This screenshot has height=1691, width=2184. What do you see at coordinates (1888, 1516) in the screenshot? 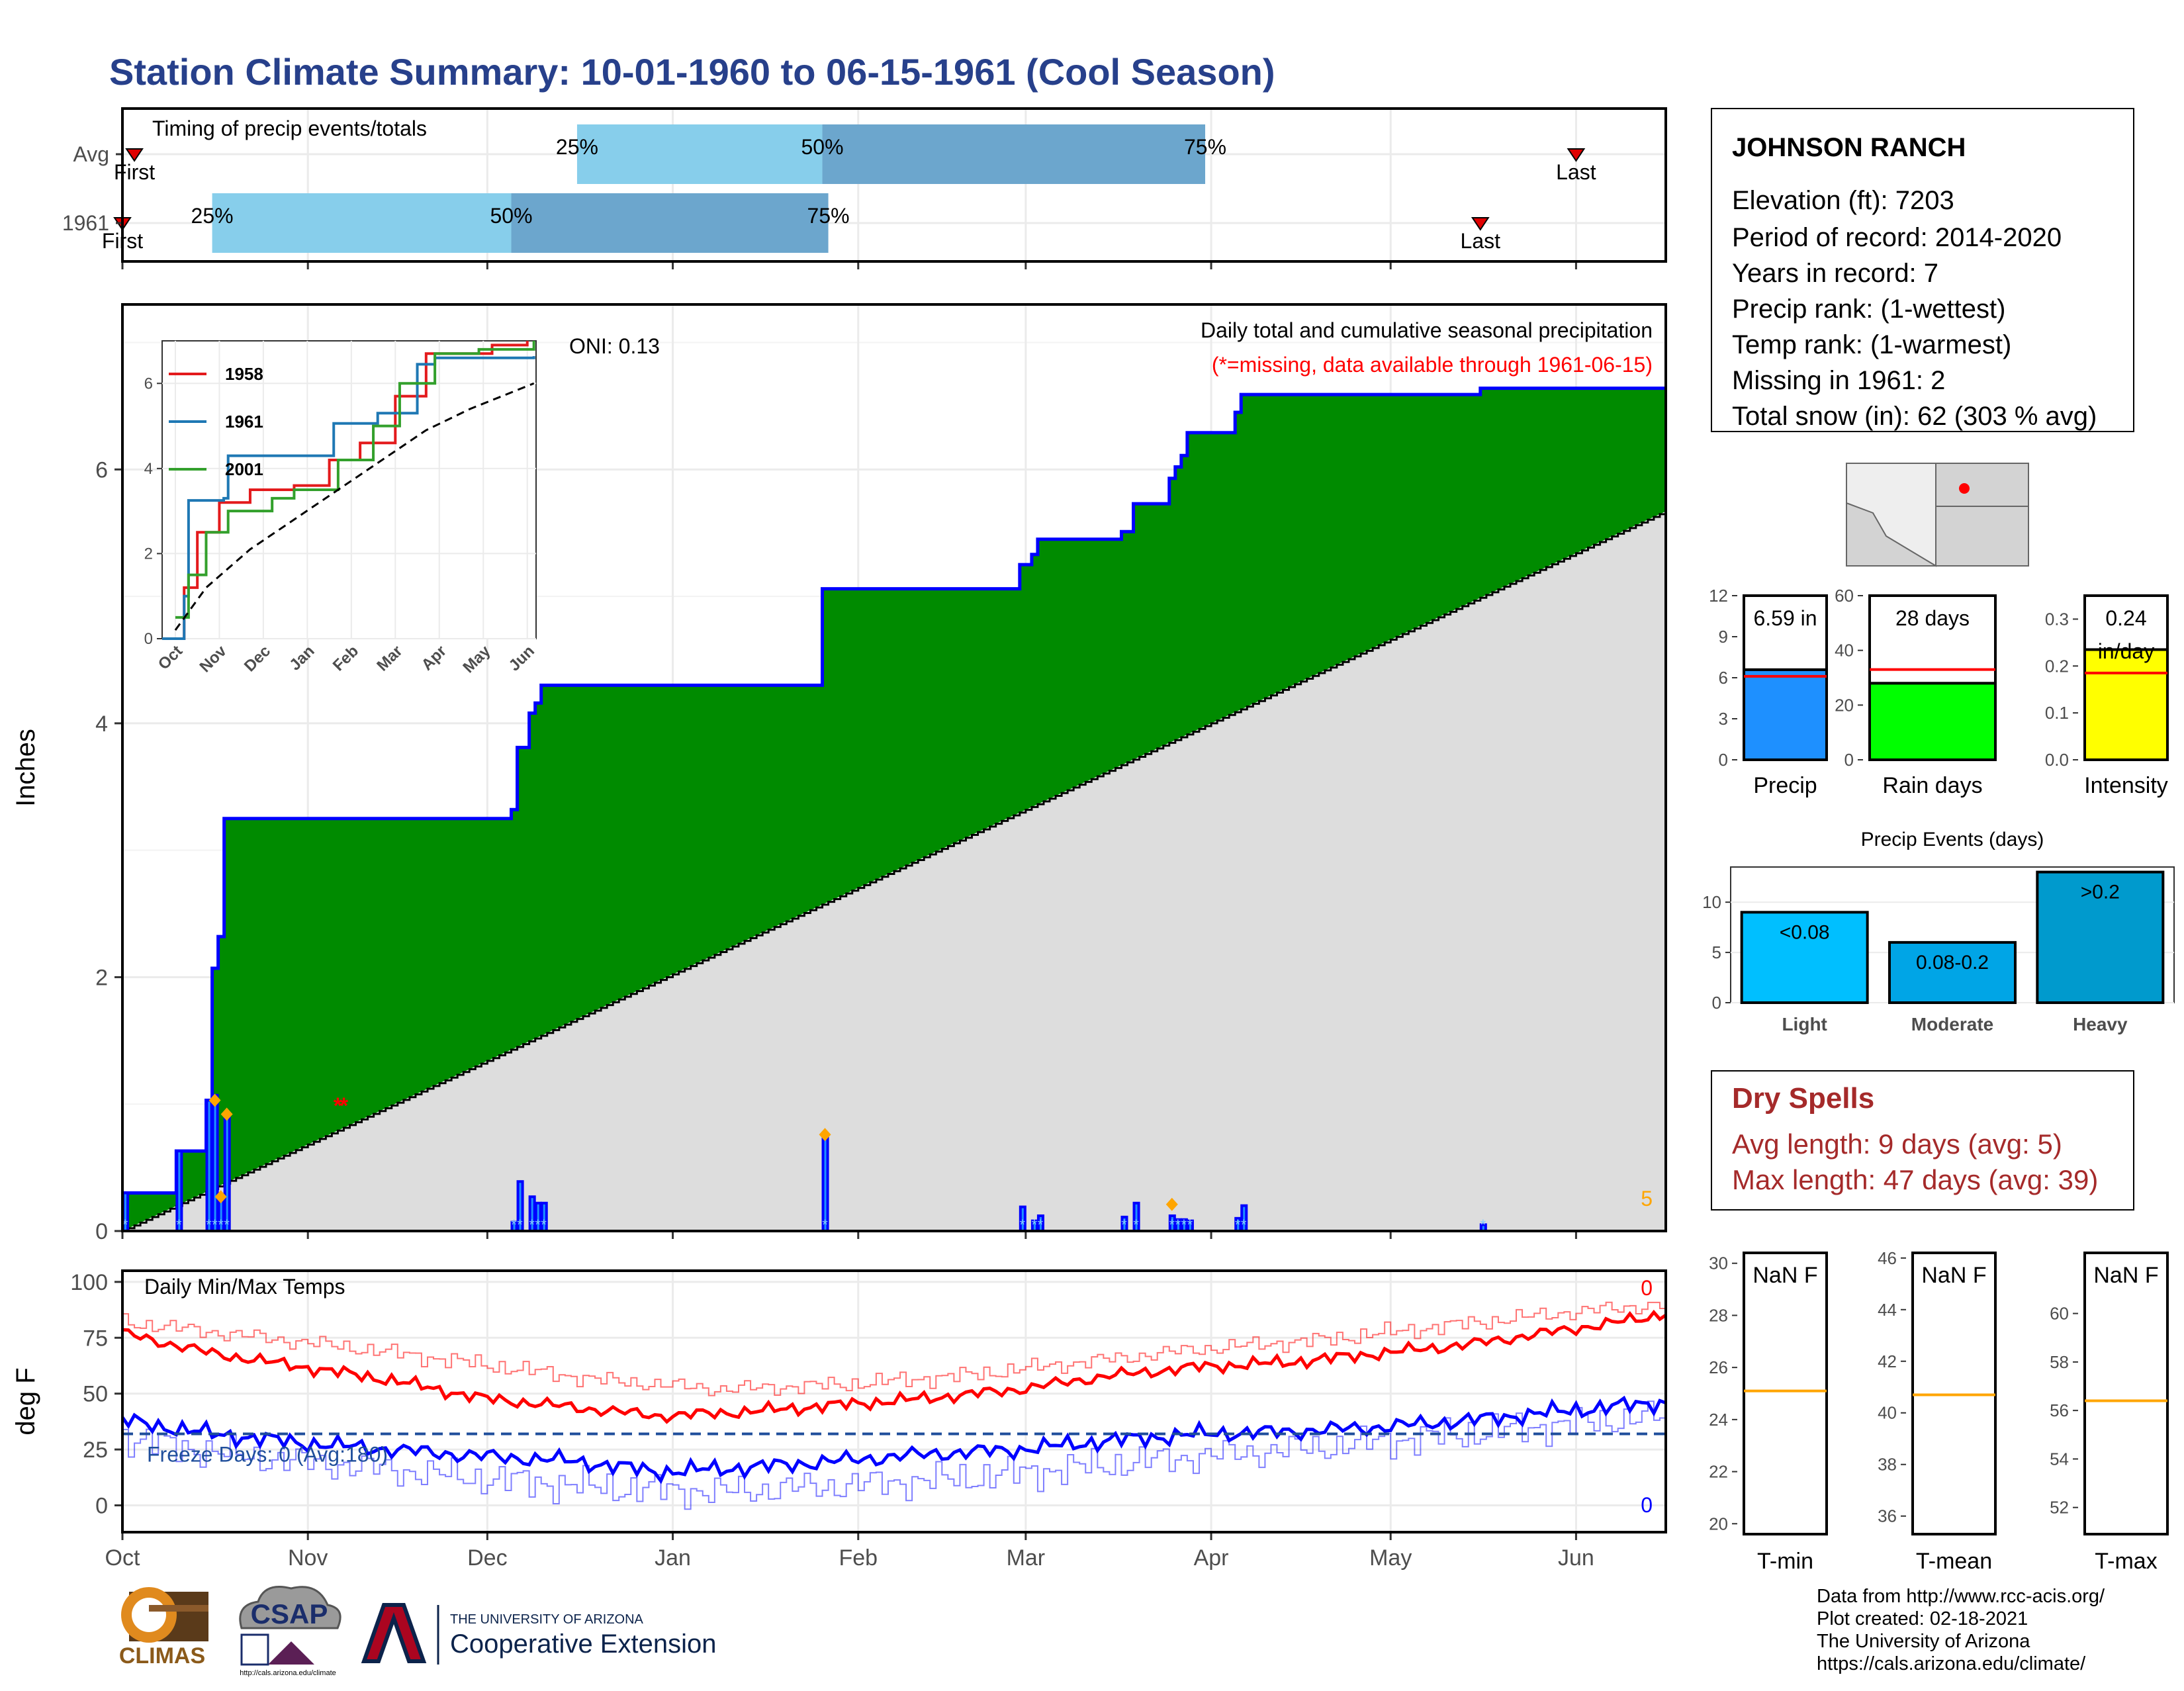
I see `temp-box-y-tick-label: 36` at bounding box center [1888, 1516].